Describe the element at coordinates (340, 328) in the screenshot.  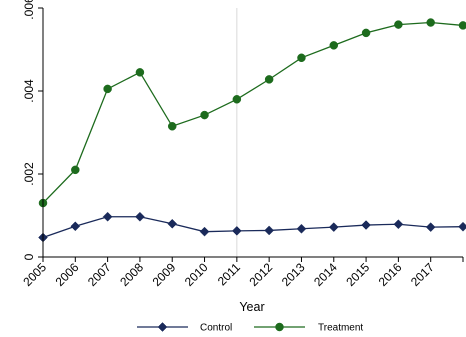
I see `legend-label: Treatment` at that location.